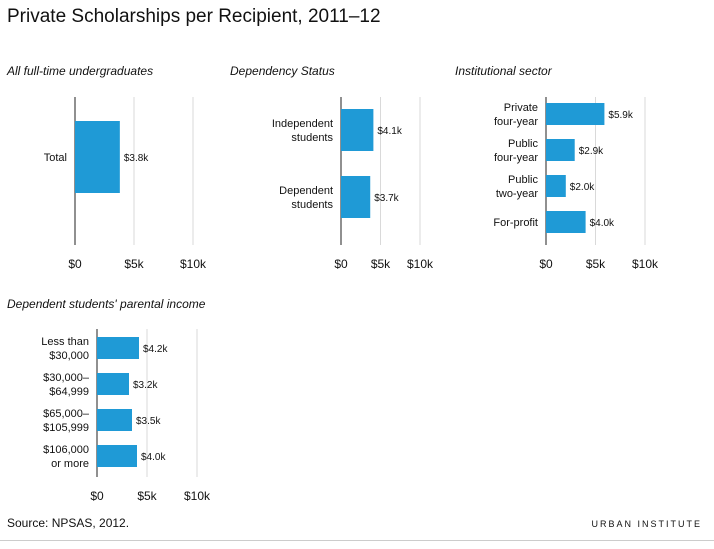 The image size is (714, 549). Describe the element at coordinates (66, 457) in the screenshot. I see `panel-4-category-label: $106,000 or more` at that location.